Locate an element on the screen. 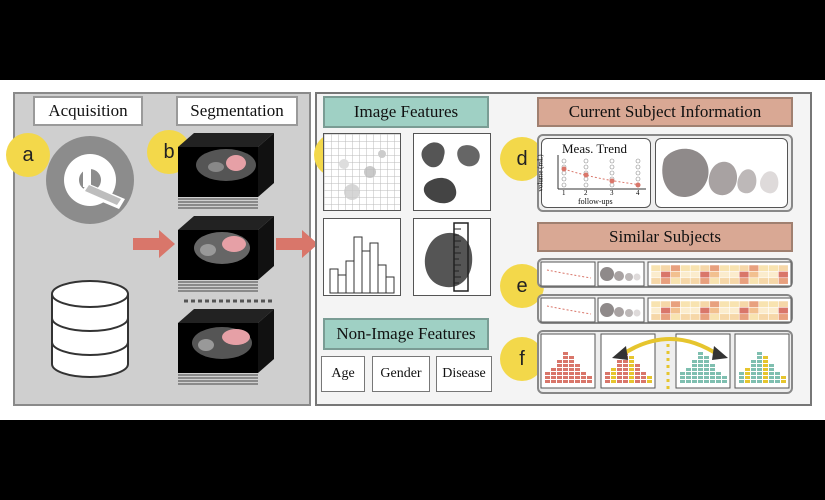 The height and width of the screenshot is (500, 825). age-box: Age is located at coordinates (343, 374).